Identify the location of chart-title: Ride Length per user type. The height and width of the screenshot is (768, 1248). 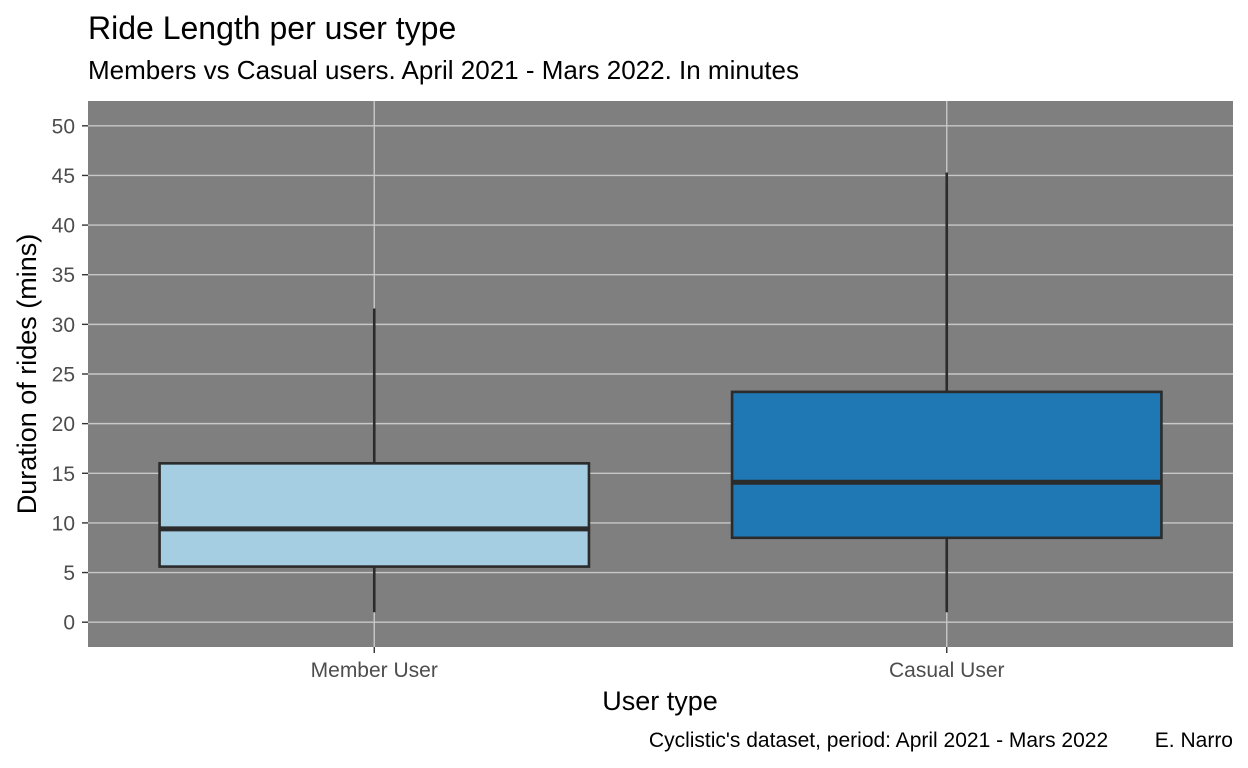
(272, 28).